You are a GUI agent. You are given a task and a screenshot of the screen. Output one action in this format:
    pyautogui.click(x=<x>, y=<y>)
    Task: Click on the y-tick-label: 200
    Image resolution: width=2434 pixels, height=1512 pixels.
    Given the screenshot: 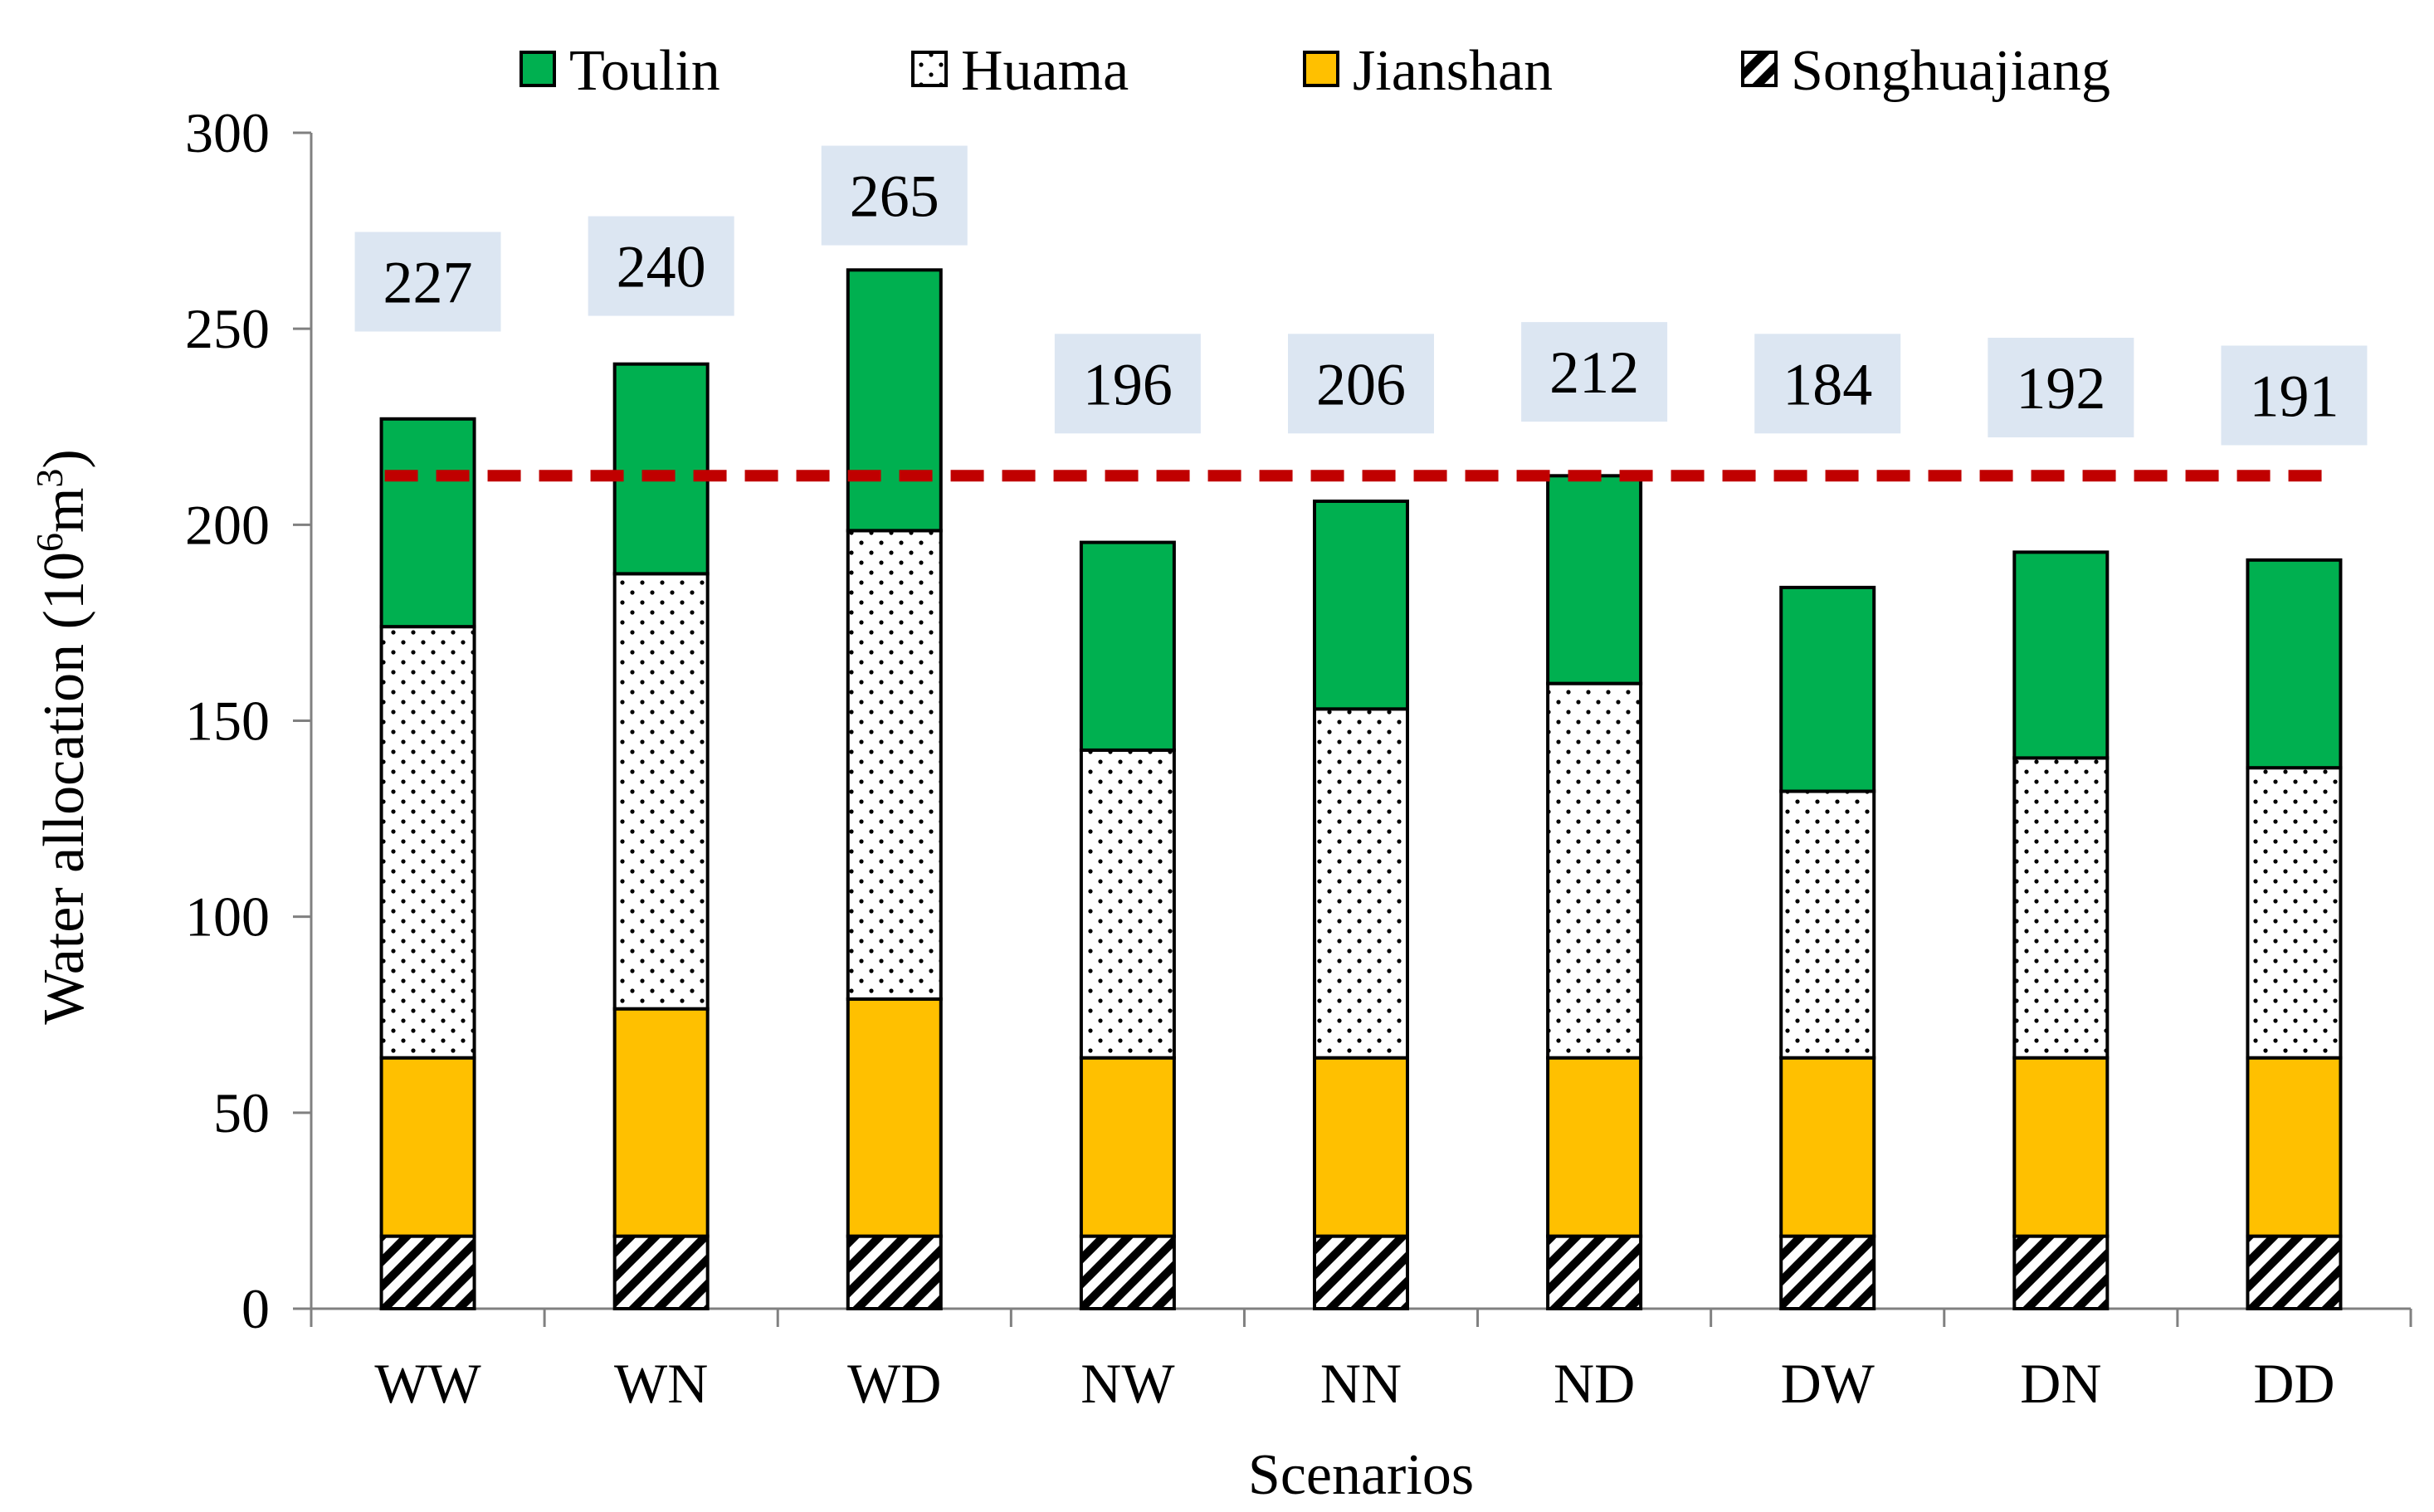 What is the action you would take?
    pyautogui.click(x=227, y=524)
    